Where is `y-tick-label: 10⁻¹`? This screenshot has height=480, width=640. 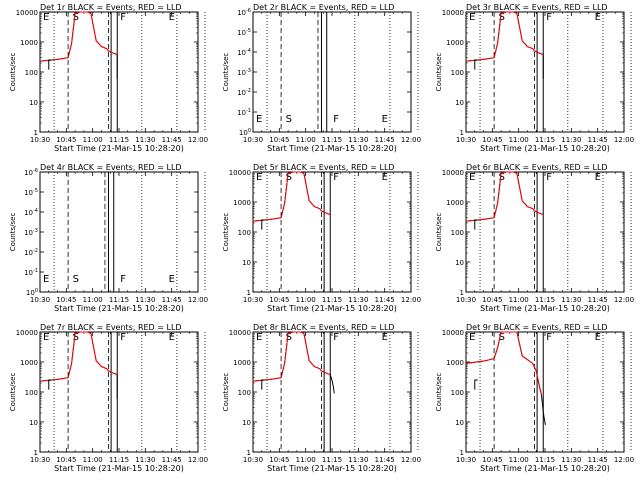 y-tick-label: 10⁻¹ is located at coordinates (31, 272).